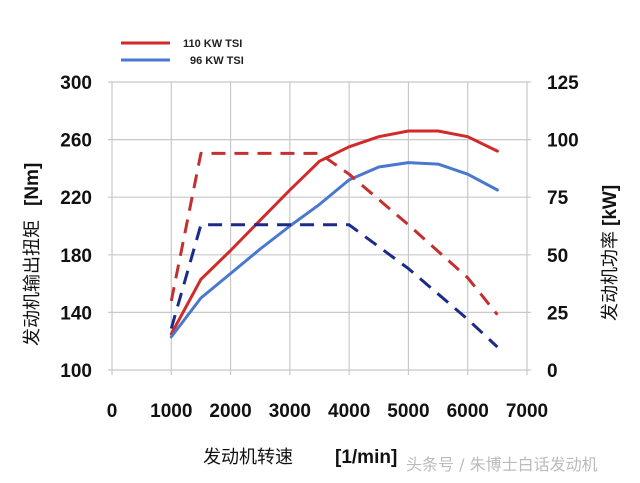 The height and width of the screenshot is (483, 640). I want to click on y-right-tick-label: 50, so click(557, 256).